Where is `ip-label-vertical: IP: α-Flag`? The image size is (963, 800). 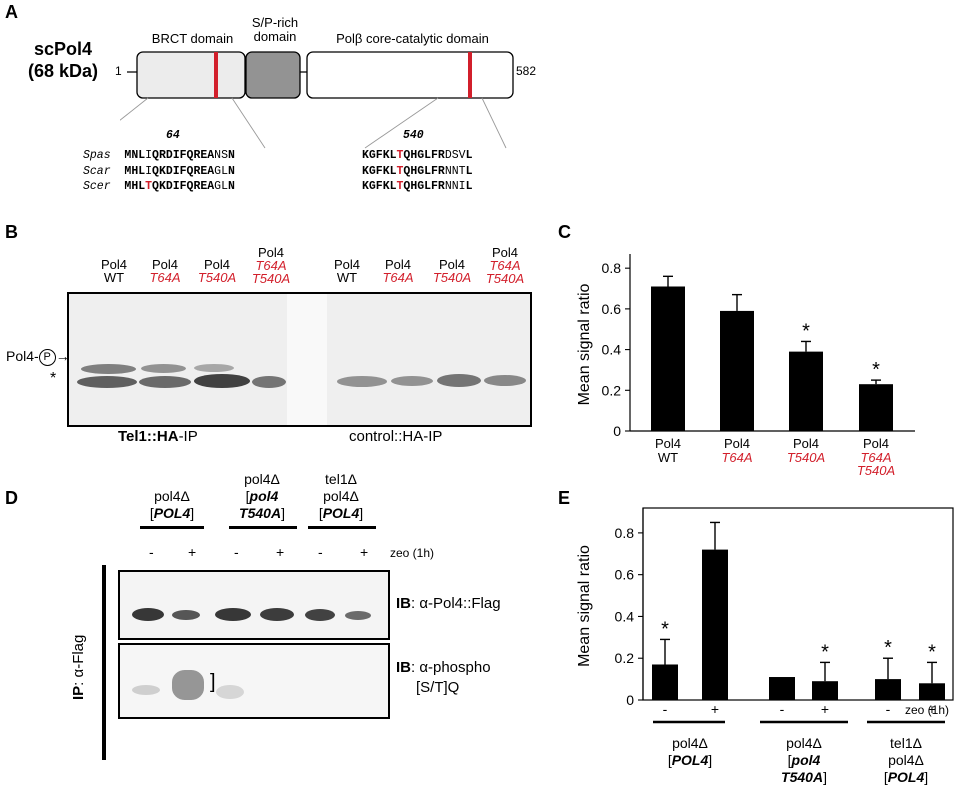 ip-label-vertical: IP: α-Flag is located at coordinates (78, 667).